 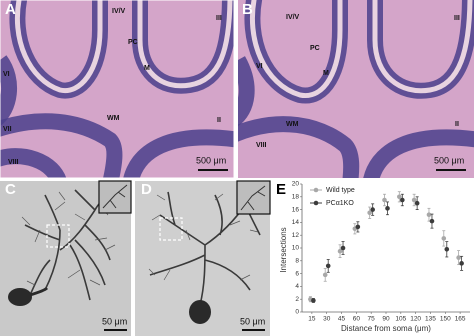 What do you see at coordinates (296, 197) in the screenshot?
I see `y-tick-label: 18` at bounding box center [296, 197].